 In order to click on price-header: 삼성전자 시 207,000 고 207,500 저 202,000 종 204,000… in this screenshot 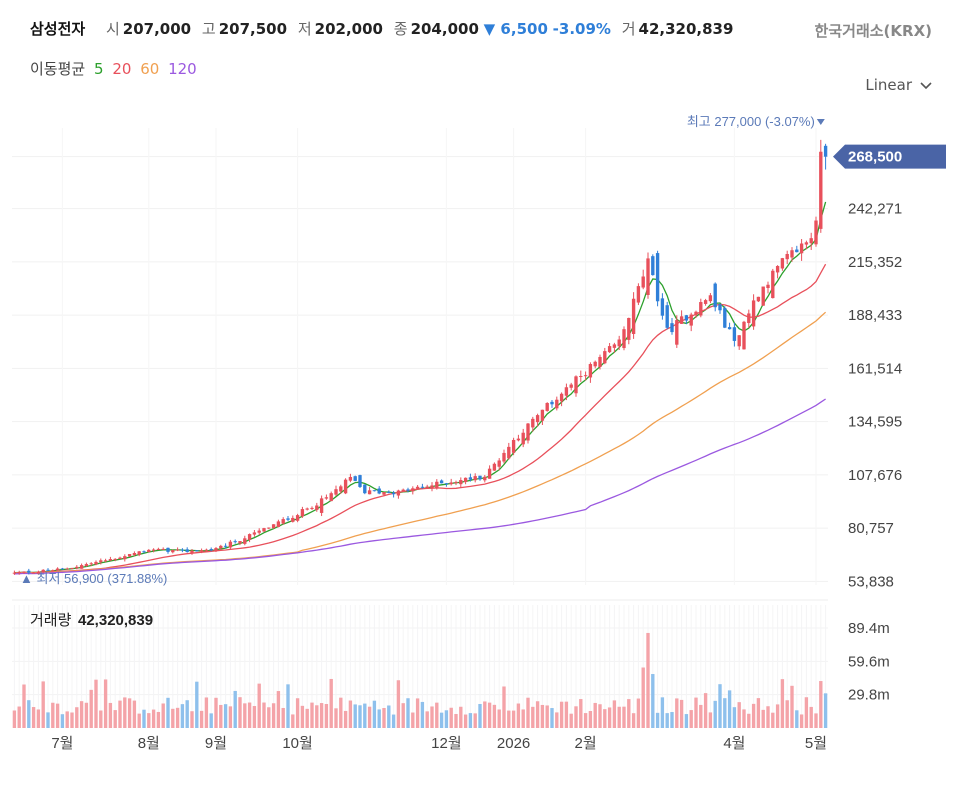, I will do `click(381, 28)`.